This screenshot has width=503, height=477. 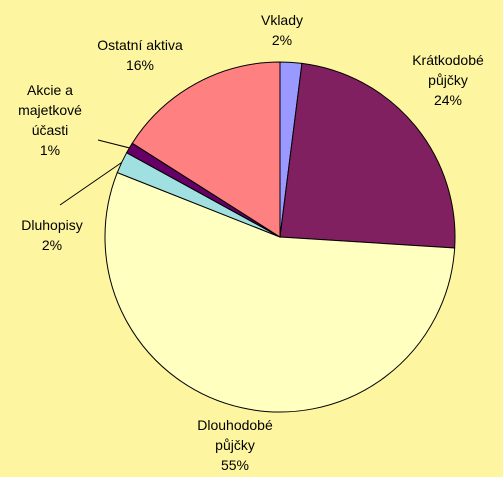 I want to click on slice-label: Dluhopisy 2%, so click(x=52, y=235).